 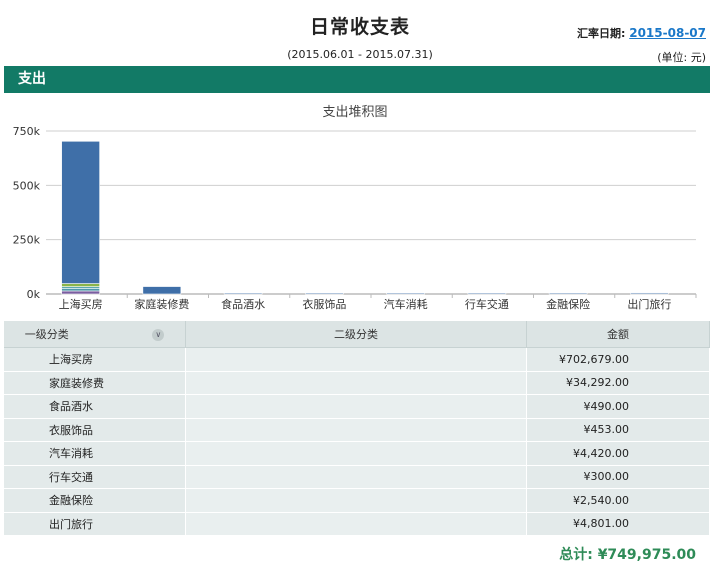 I want to click on x-tick-label: 出门旅行, so click(x=649, y=304).